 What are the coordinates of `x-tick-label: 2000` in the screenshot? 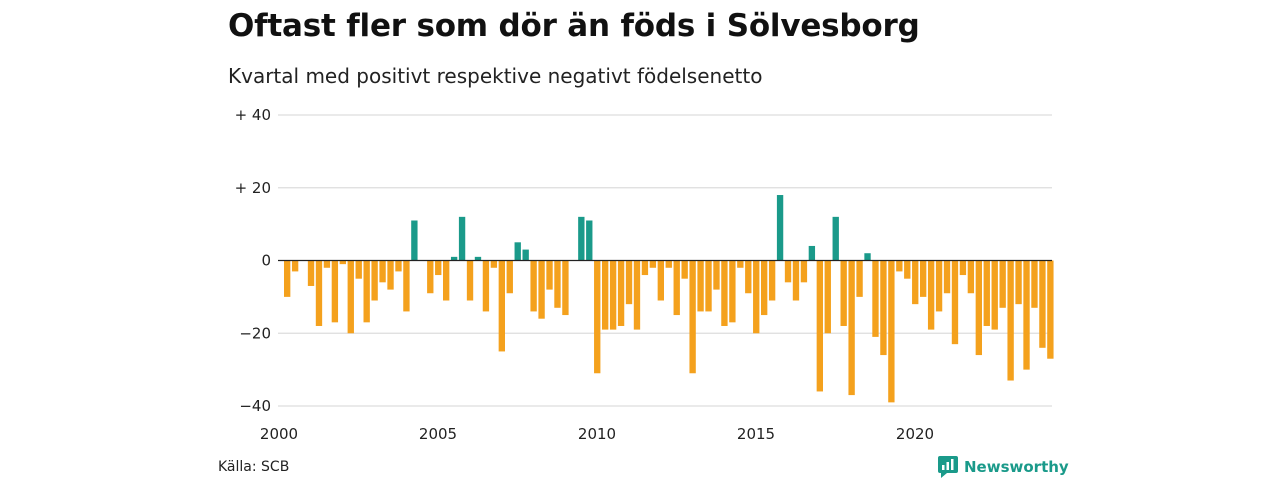 It's located at (279, 434).